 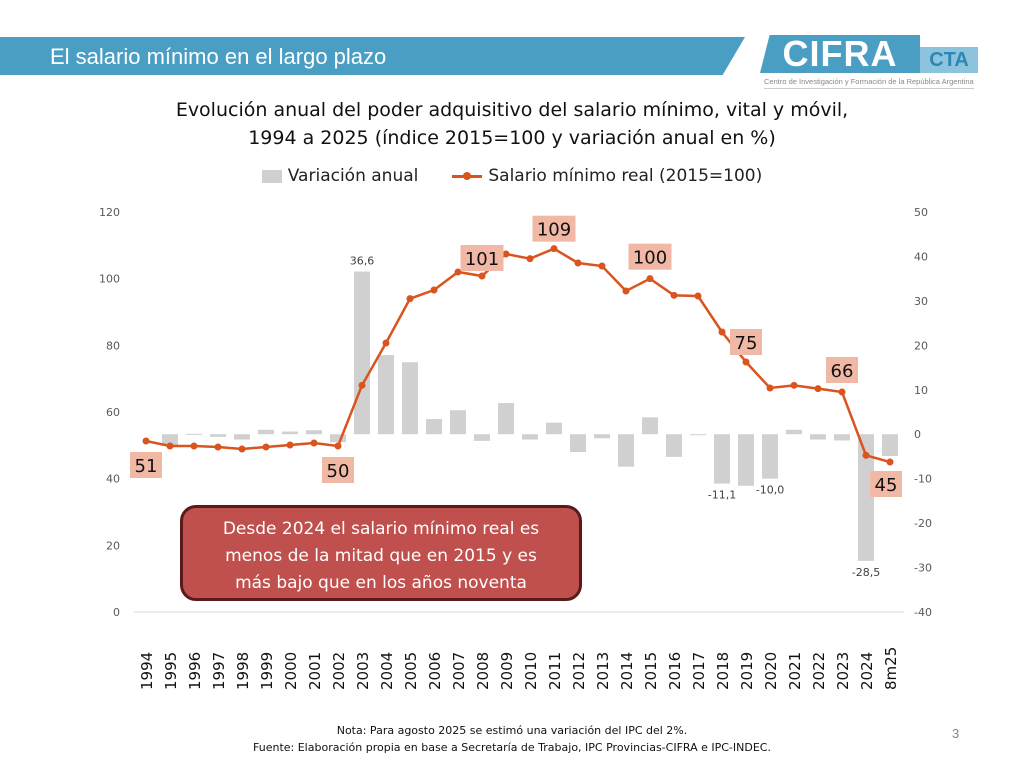 What do you see at coordinates (890, 445) in the screenshot?
I see `bar-8m25` at bounding box center [890, 445].